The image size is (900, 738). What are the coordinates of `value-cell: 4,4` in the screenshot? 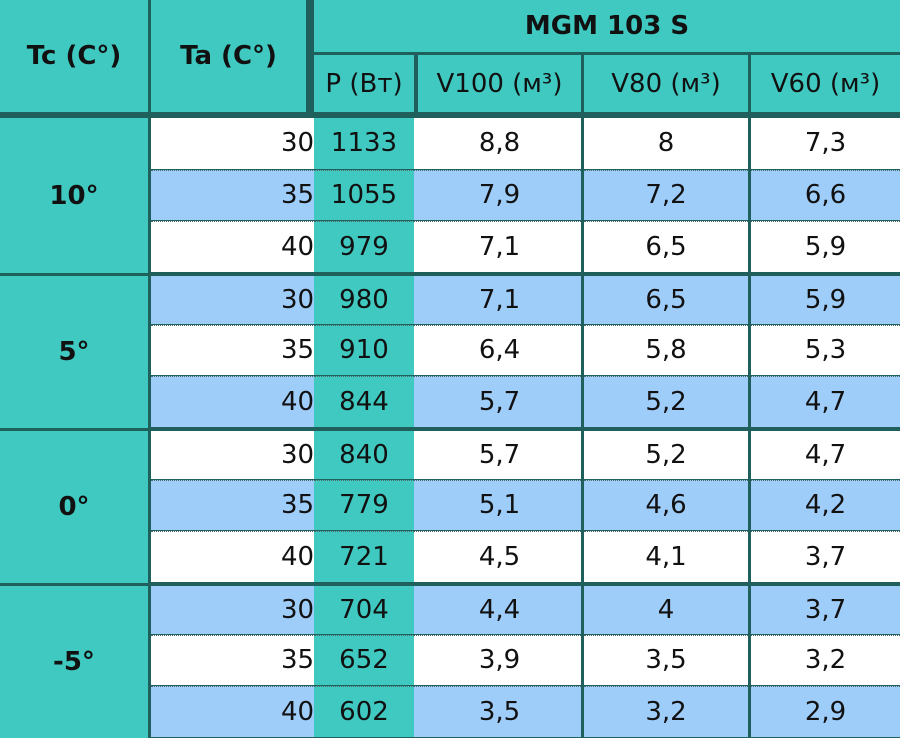 It's located at (499, 610).